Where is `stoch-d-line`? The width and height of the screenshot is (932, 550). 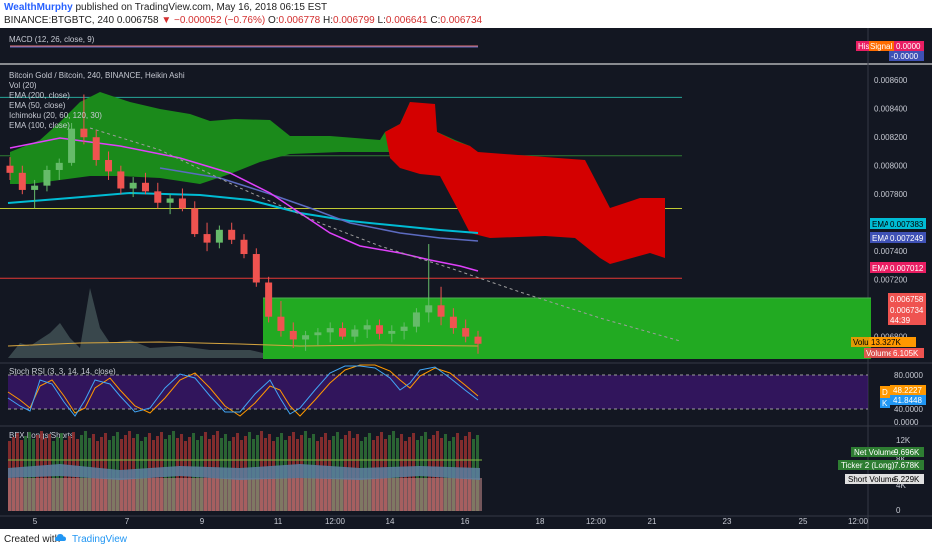
stoch-d-line is located at coordinates (243, 390).